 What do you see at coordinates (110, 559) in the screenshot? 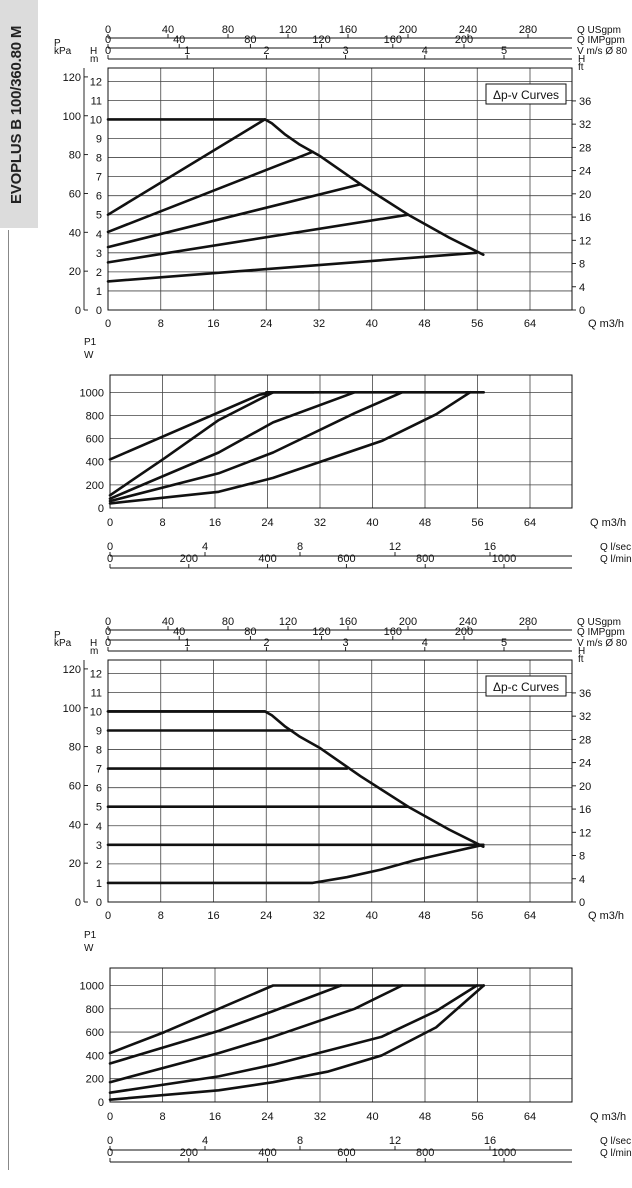
I see `pv-power-lmin-tick-label: 0` at bounding box center [110, 559].